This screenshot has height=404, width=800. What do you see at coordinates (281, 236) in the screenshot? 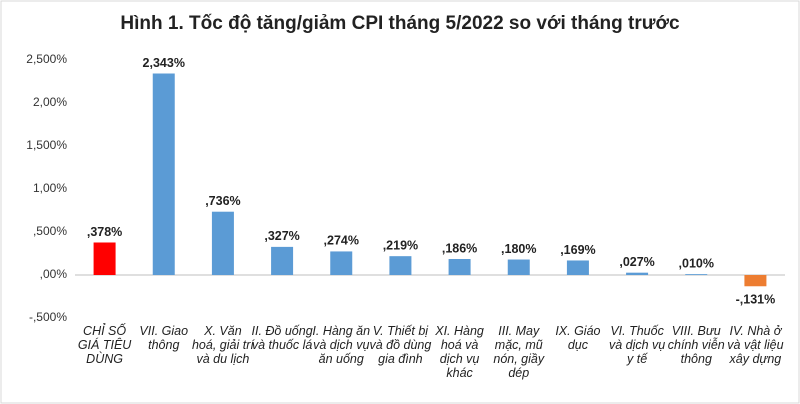
I see `data-label: ,327%` at bounding box center [281, 236].